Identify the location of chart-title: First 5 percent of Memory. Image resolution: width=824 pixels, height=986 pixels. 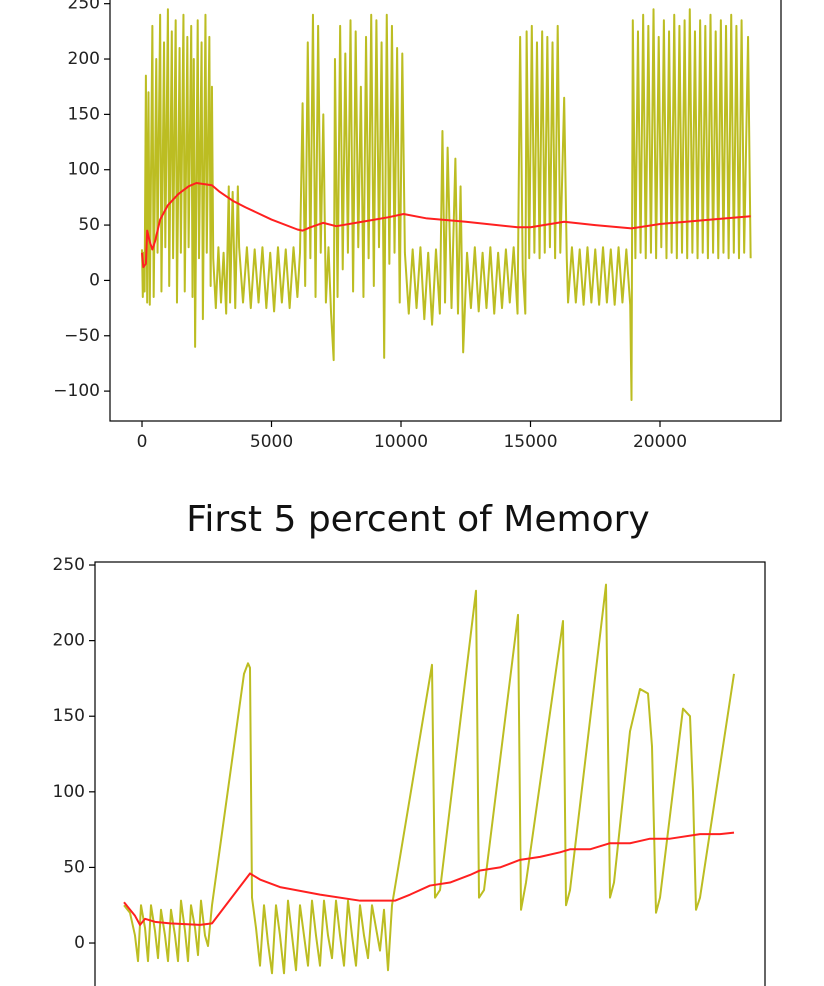
(417, 519).